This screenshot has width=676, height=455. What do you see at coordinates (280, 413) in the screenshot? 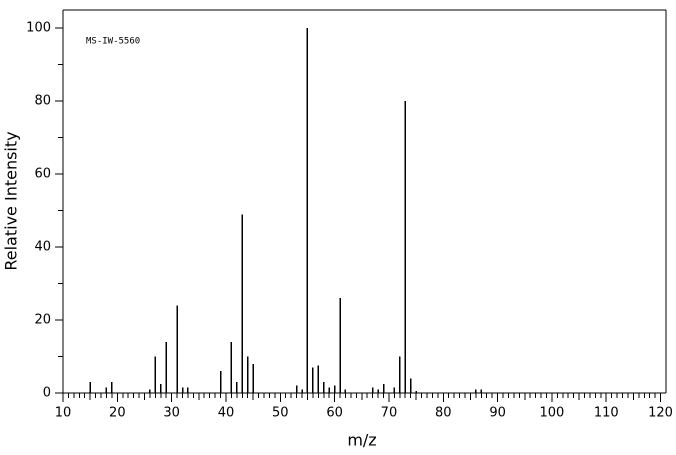
I see `x-tick-label: 50` at bounding box center [280, 413].